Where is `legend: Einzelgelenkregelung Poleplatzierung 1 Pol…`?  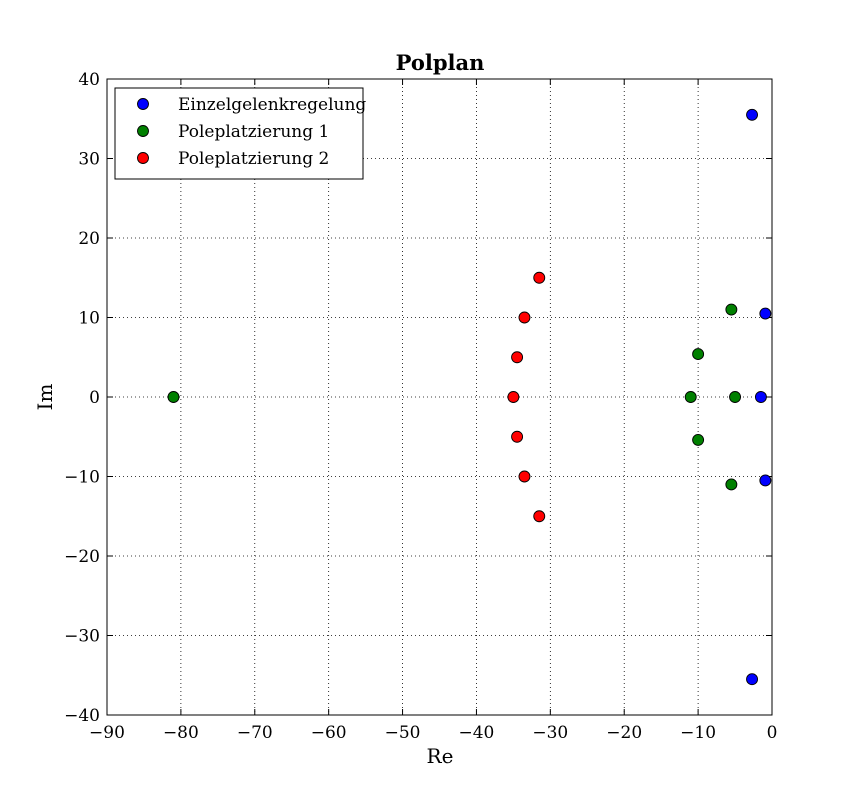
legend: Einzelgelenkregelung Poleplatzierung 1 Pol… is located at coordinates (240, 133).